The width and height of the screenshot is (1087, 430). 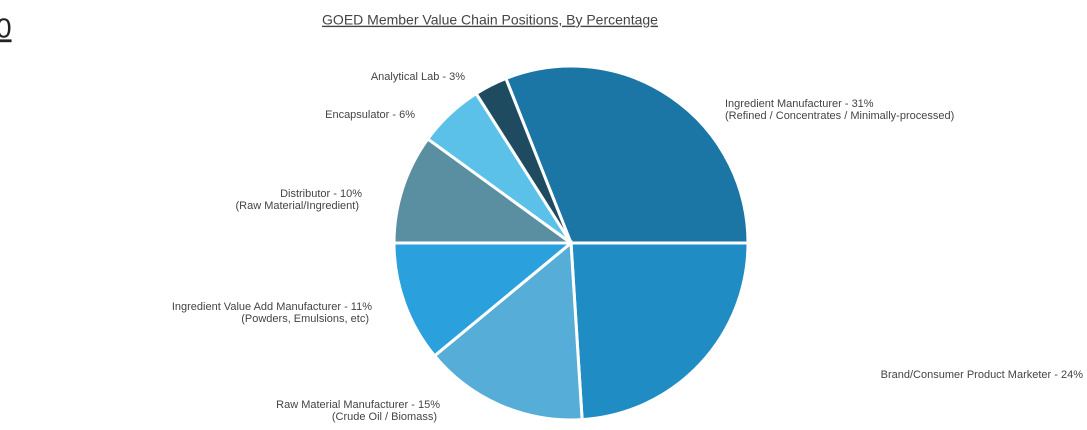 I want to click on slice-label: Distributor - 10%, so click(x=321, y=194).